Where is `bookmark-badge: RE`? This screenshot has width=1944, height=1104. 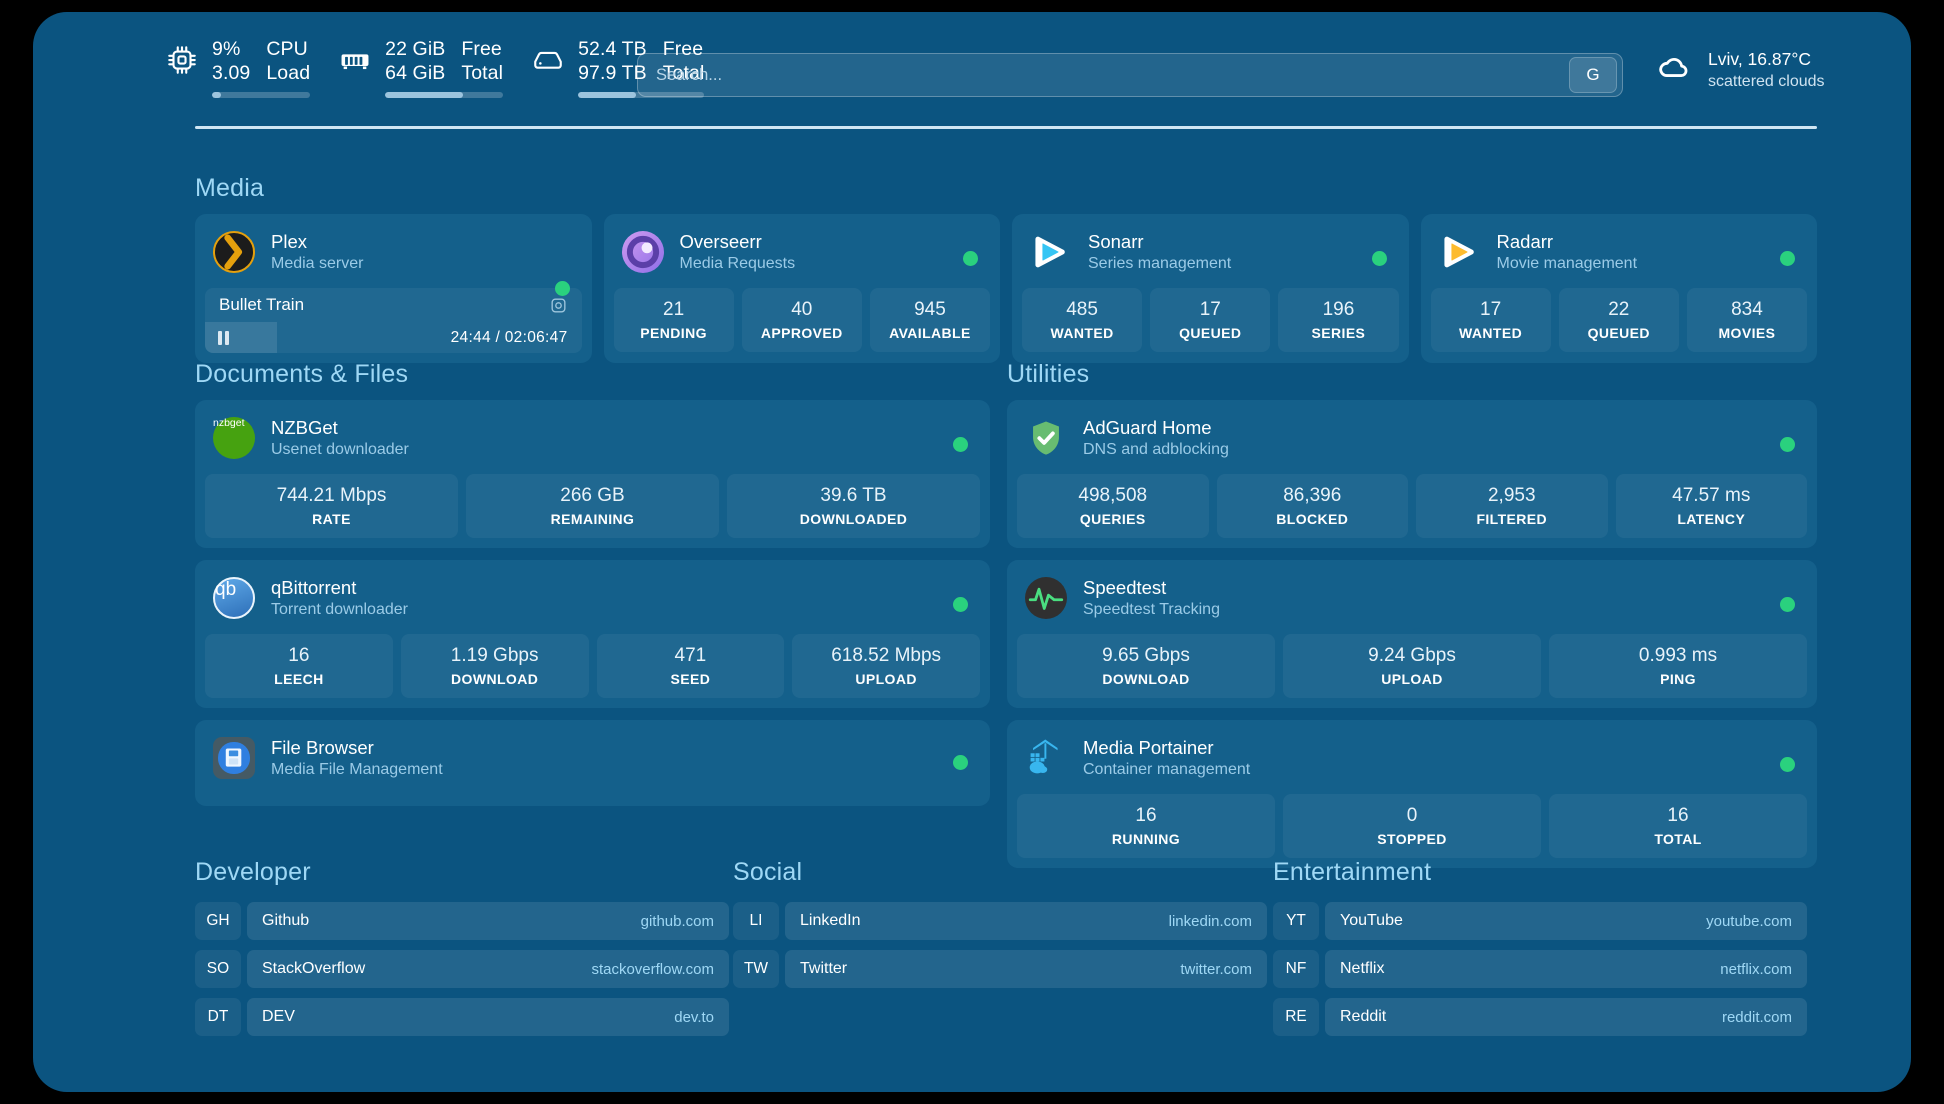 bookmark-badge: RE is located at coordinates (1296, 1017).